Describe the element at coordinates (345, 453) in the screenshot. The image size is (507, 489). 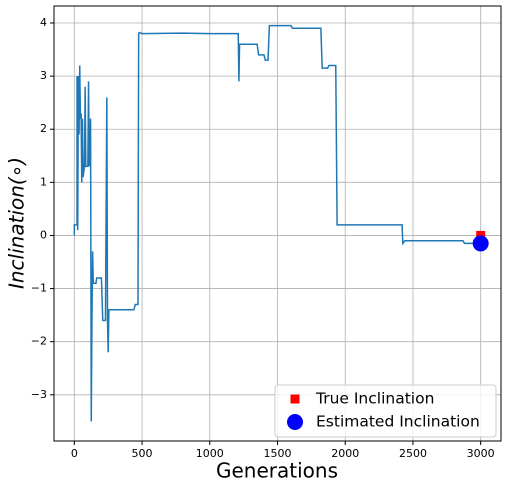
I see `x-tick-label: 2000` at that location.